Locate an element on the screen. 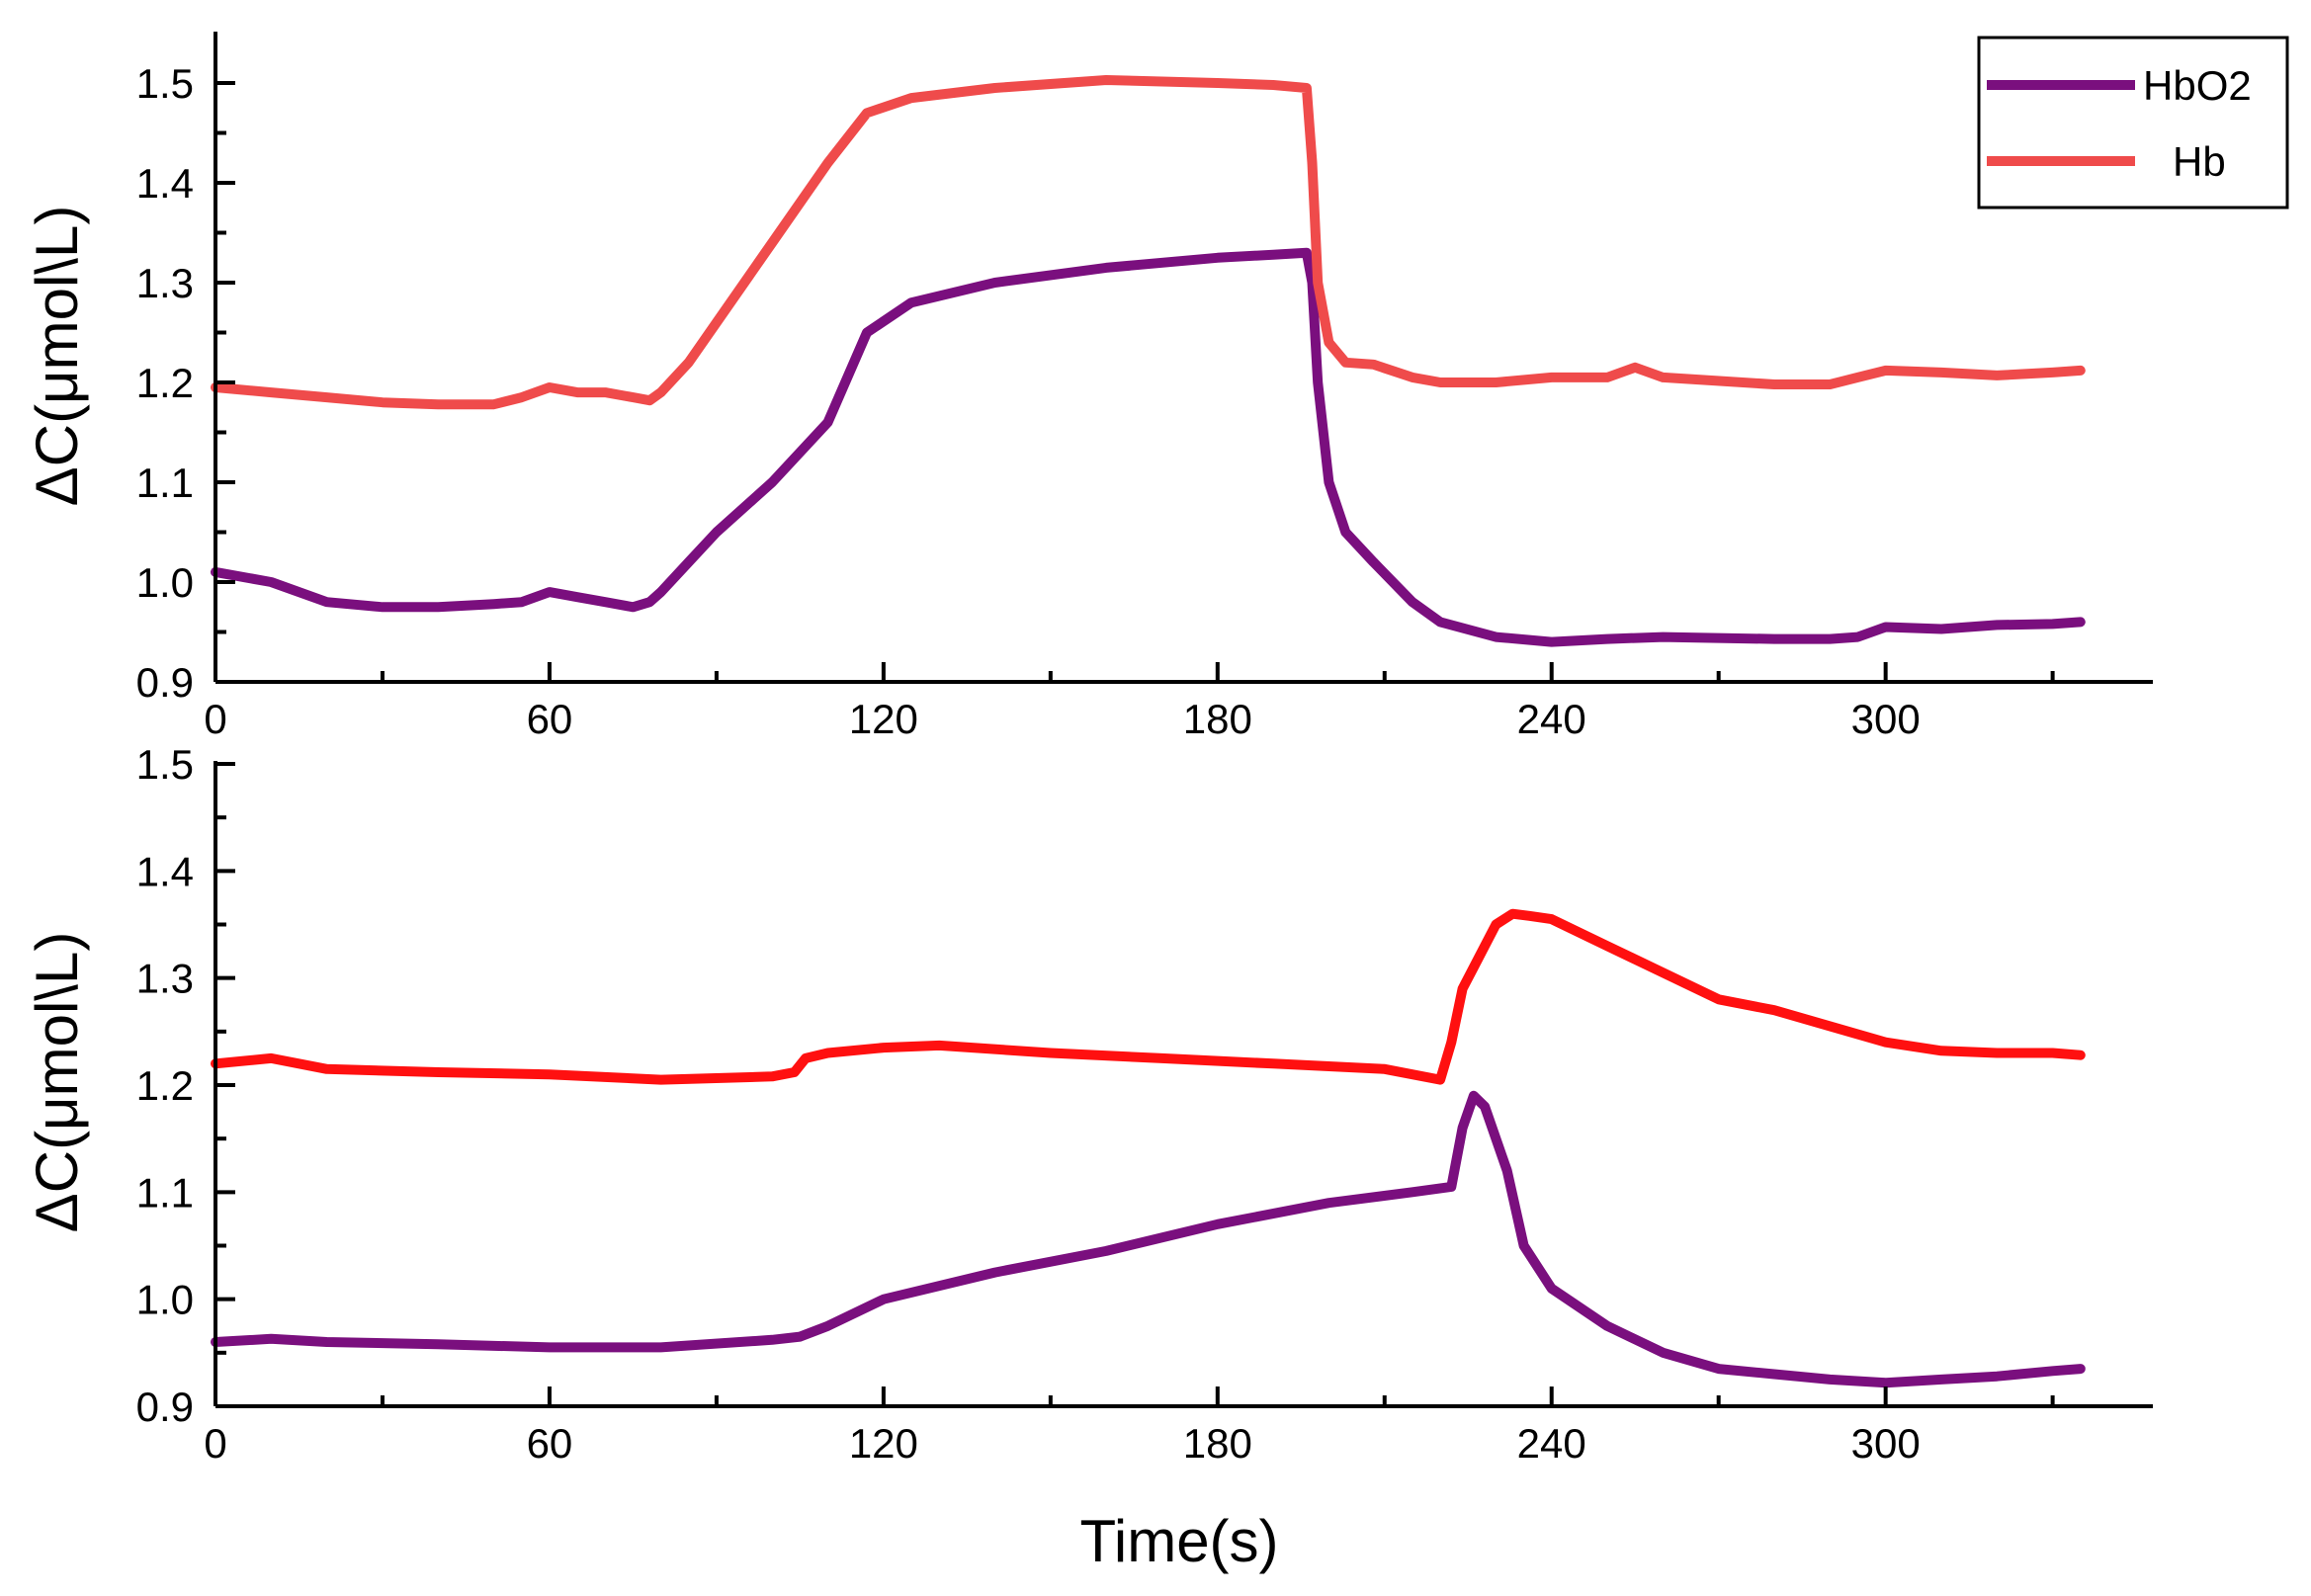 The image size is (2311, 1596). legend-label-hb: Hb is located at coordinates (2199, 161).